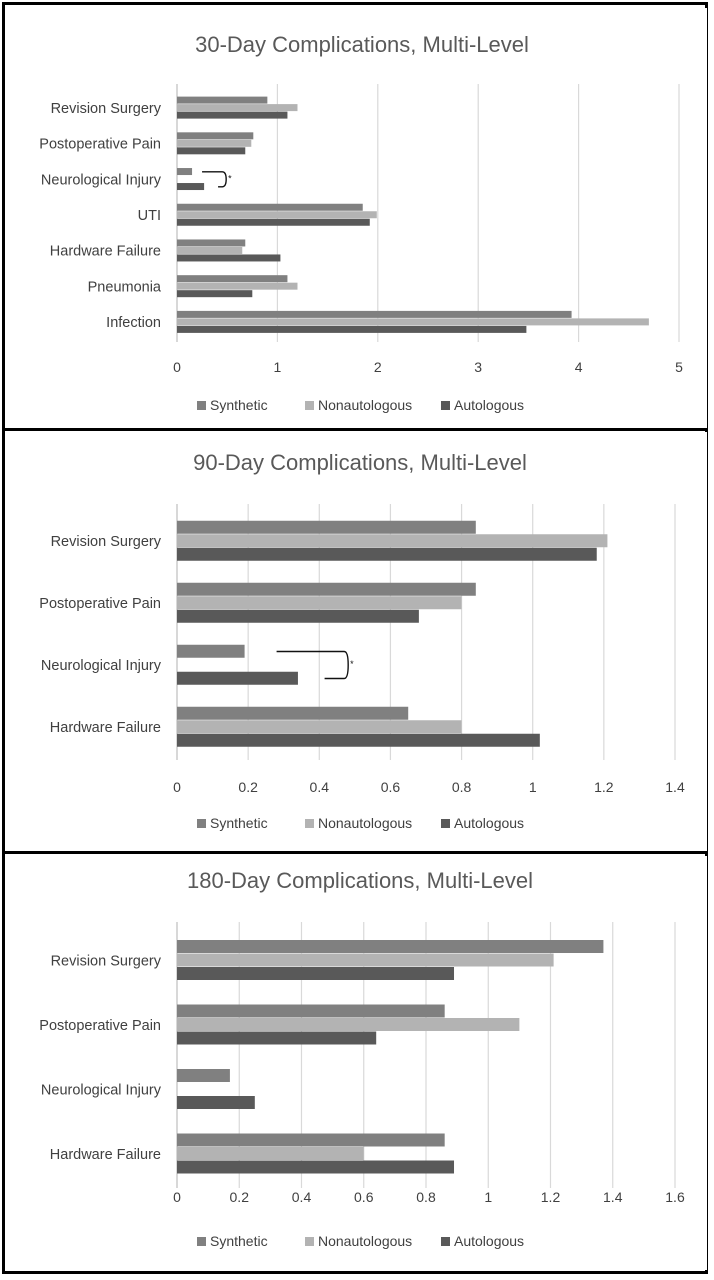 Image resolution: width=714 pixels, height=1280 pixels. Describe the element at coordinates (125, 287) in the screenshot. I see `category-label-pneumonia: Pneumonia` at that location.